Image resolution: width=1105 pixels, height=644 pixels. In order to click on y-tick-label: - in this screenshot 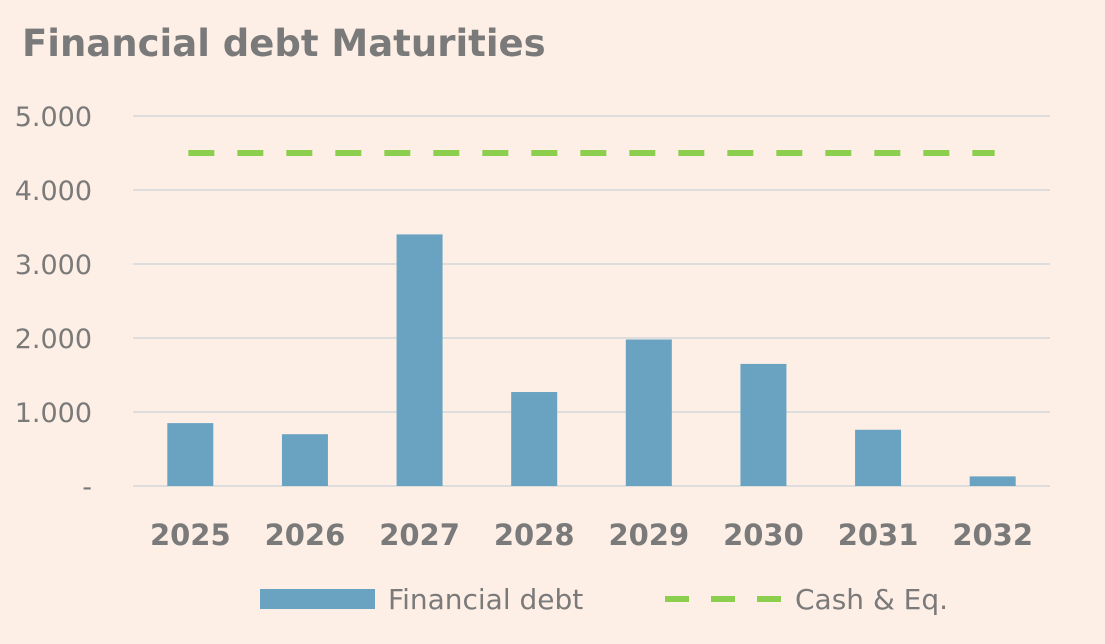, I will do `click(87, 487)`.